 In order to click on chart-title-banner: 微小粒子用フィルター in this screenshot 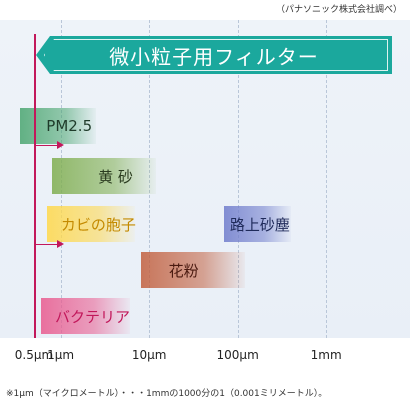, I will do `click(214, 55)`.